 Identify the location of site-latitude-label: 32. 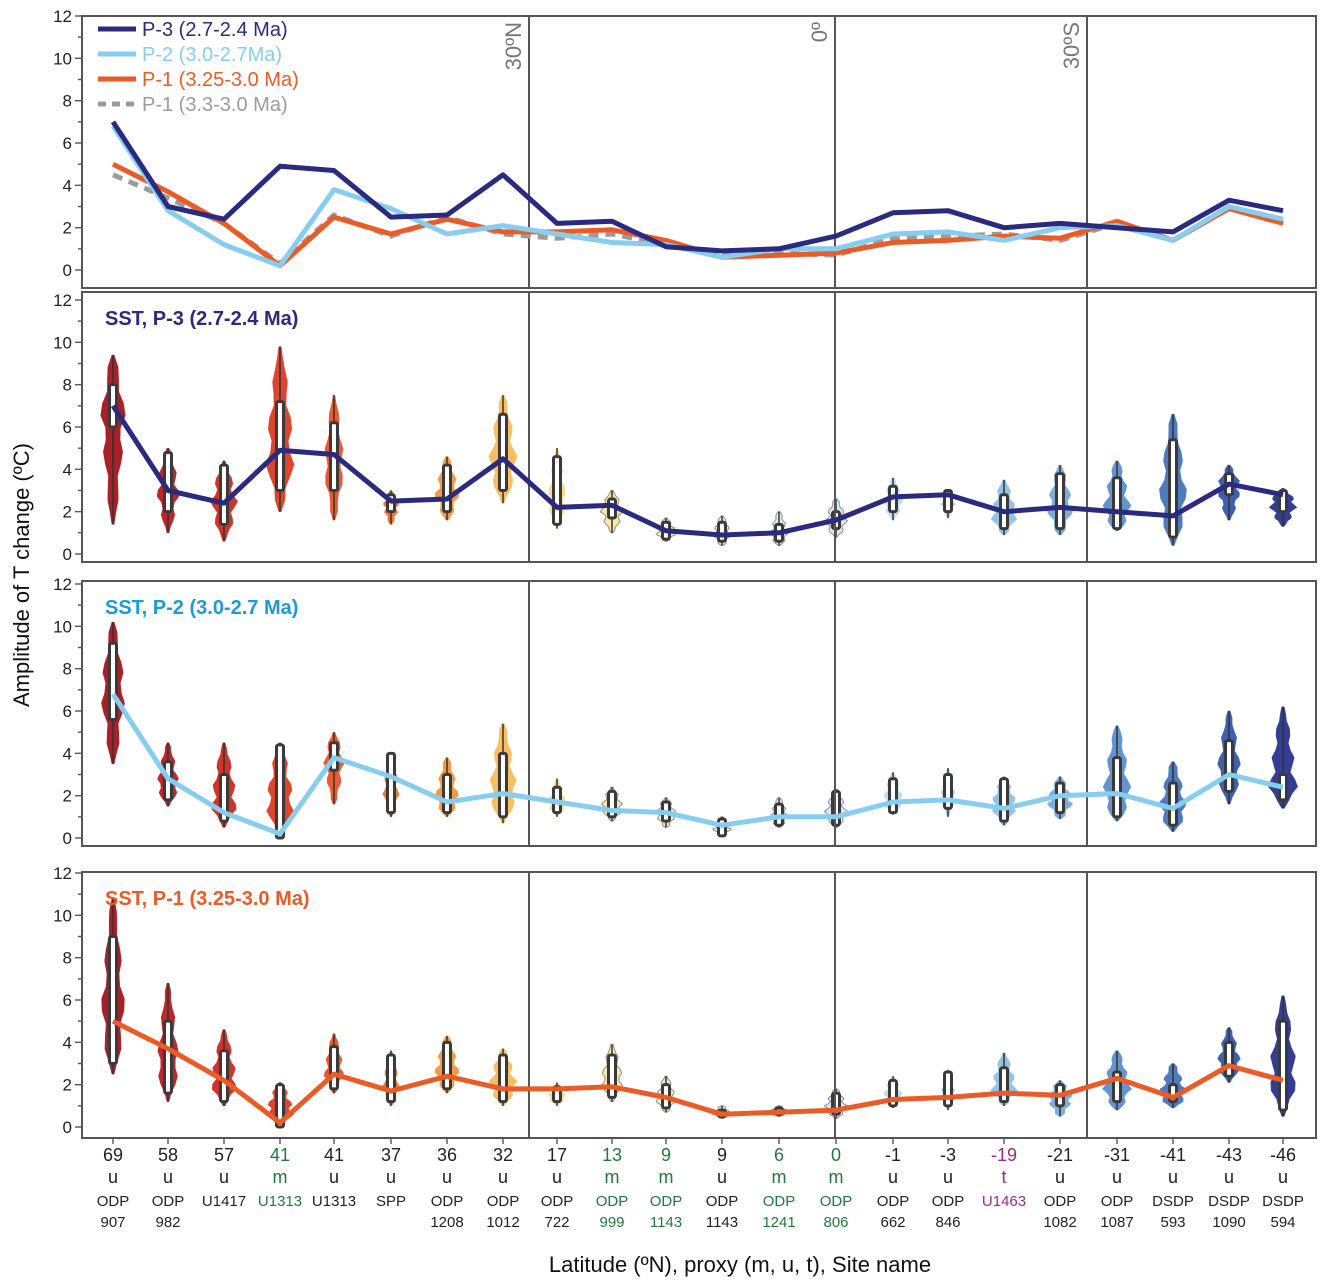
(503, 1155).